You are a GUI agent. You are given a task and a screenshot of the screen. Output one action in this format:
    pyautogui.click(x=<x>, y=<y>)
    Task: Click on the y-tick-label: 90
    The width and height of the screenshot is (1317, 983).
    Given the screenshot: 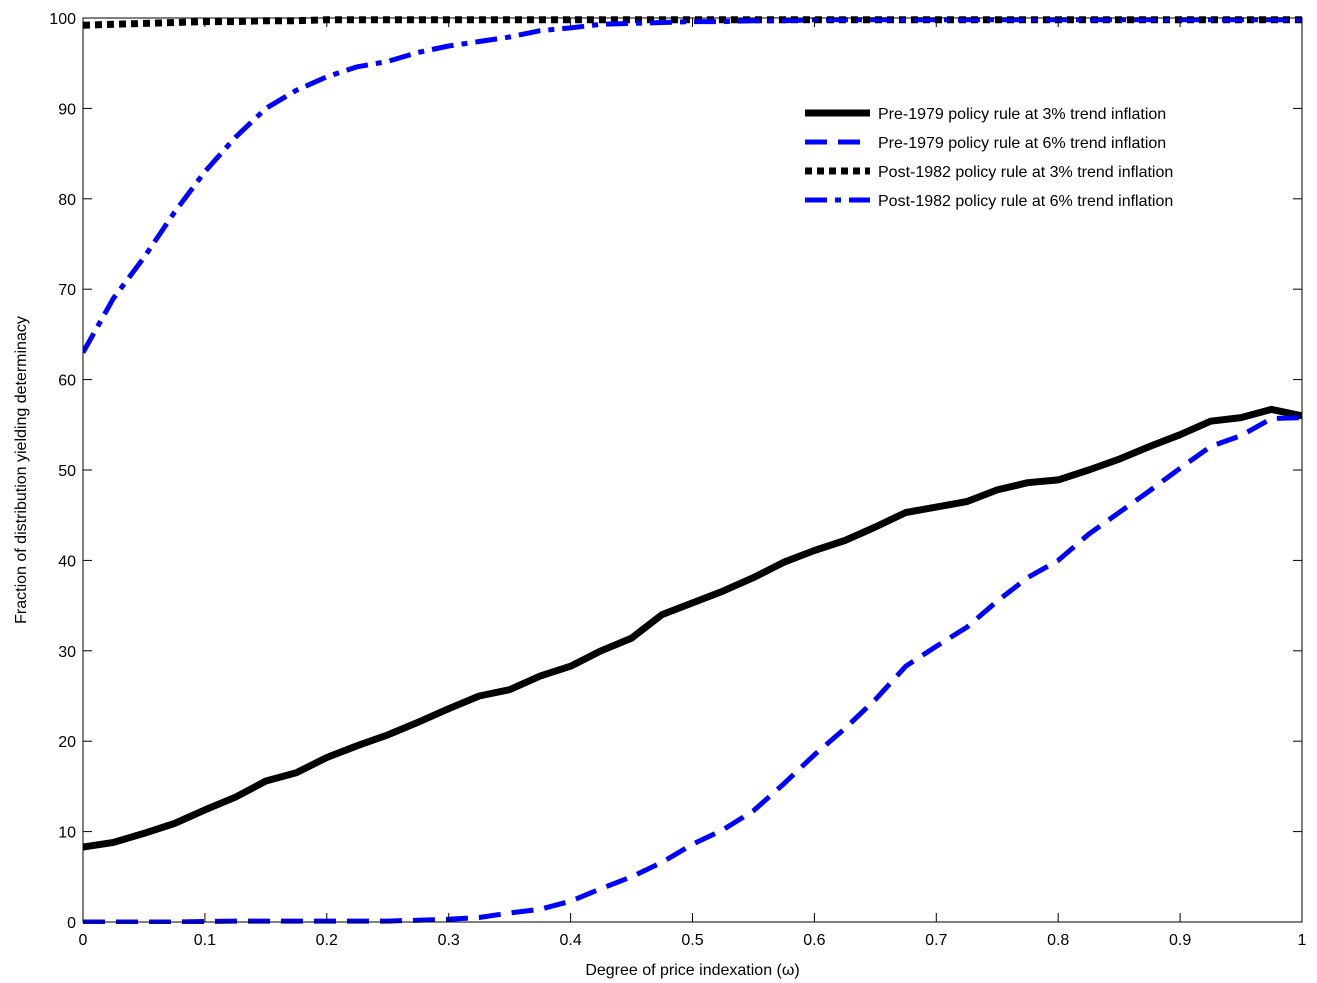 What is the action you would take?
    pyautogui.click(x=67, y=109)
    